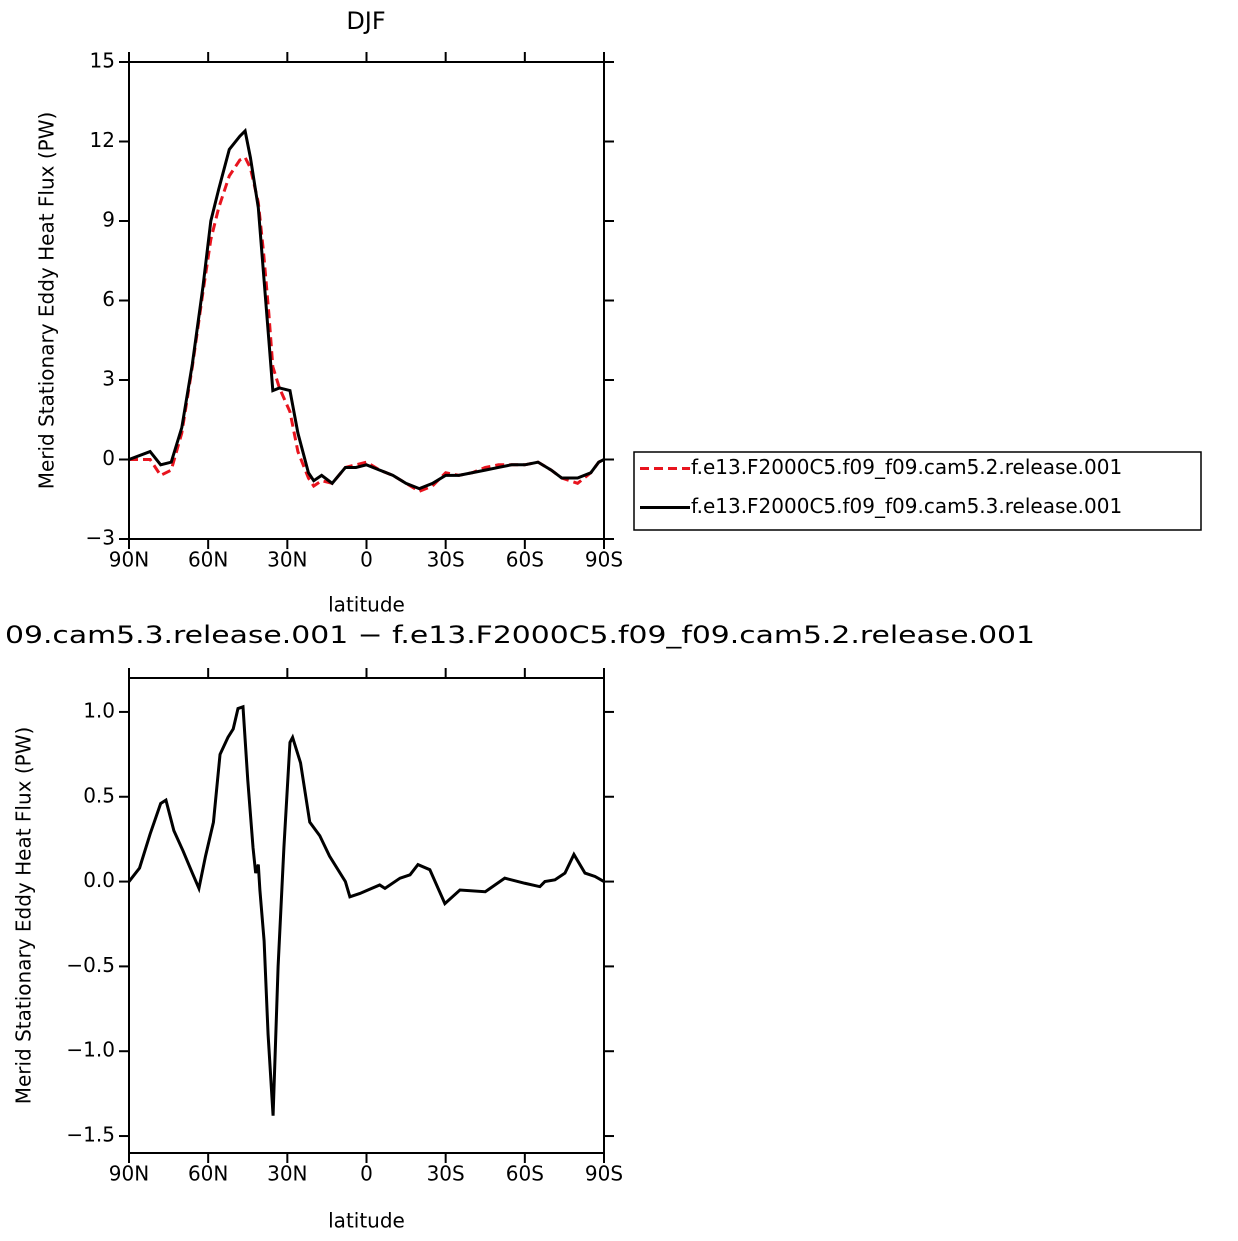  I want to click on legend-label: f.e13.F2000C5.f09_f09.cam5.2.release.001, so click(906, 467).